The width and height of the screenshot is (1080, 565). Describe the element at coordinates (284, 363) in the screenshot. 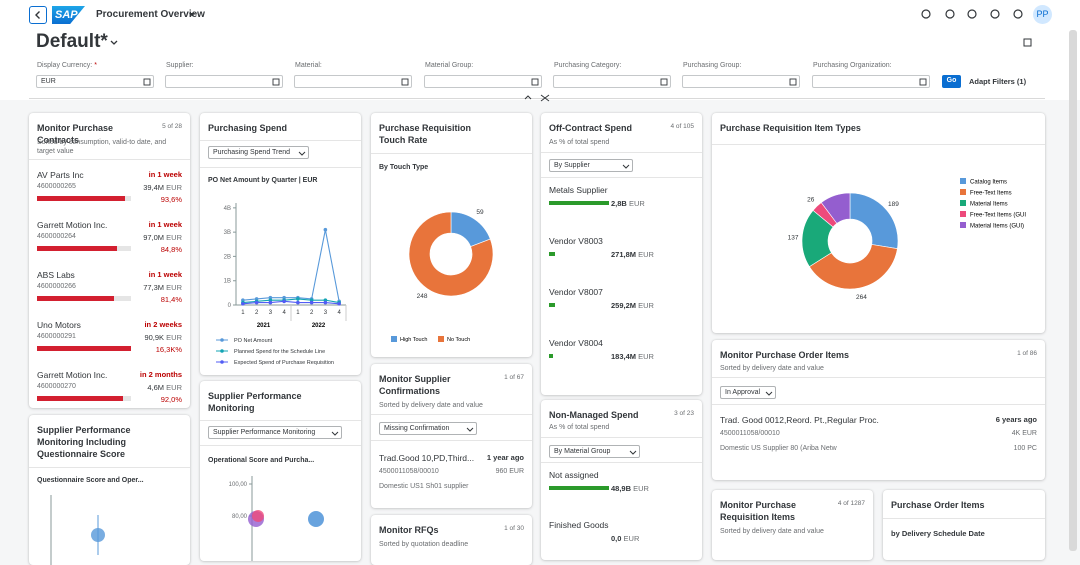

I see `legend-label: Expected Spend of Purchase Requisition` at that location.